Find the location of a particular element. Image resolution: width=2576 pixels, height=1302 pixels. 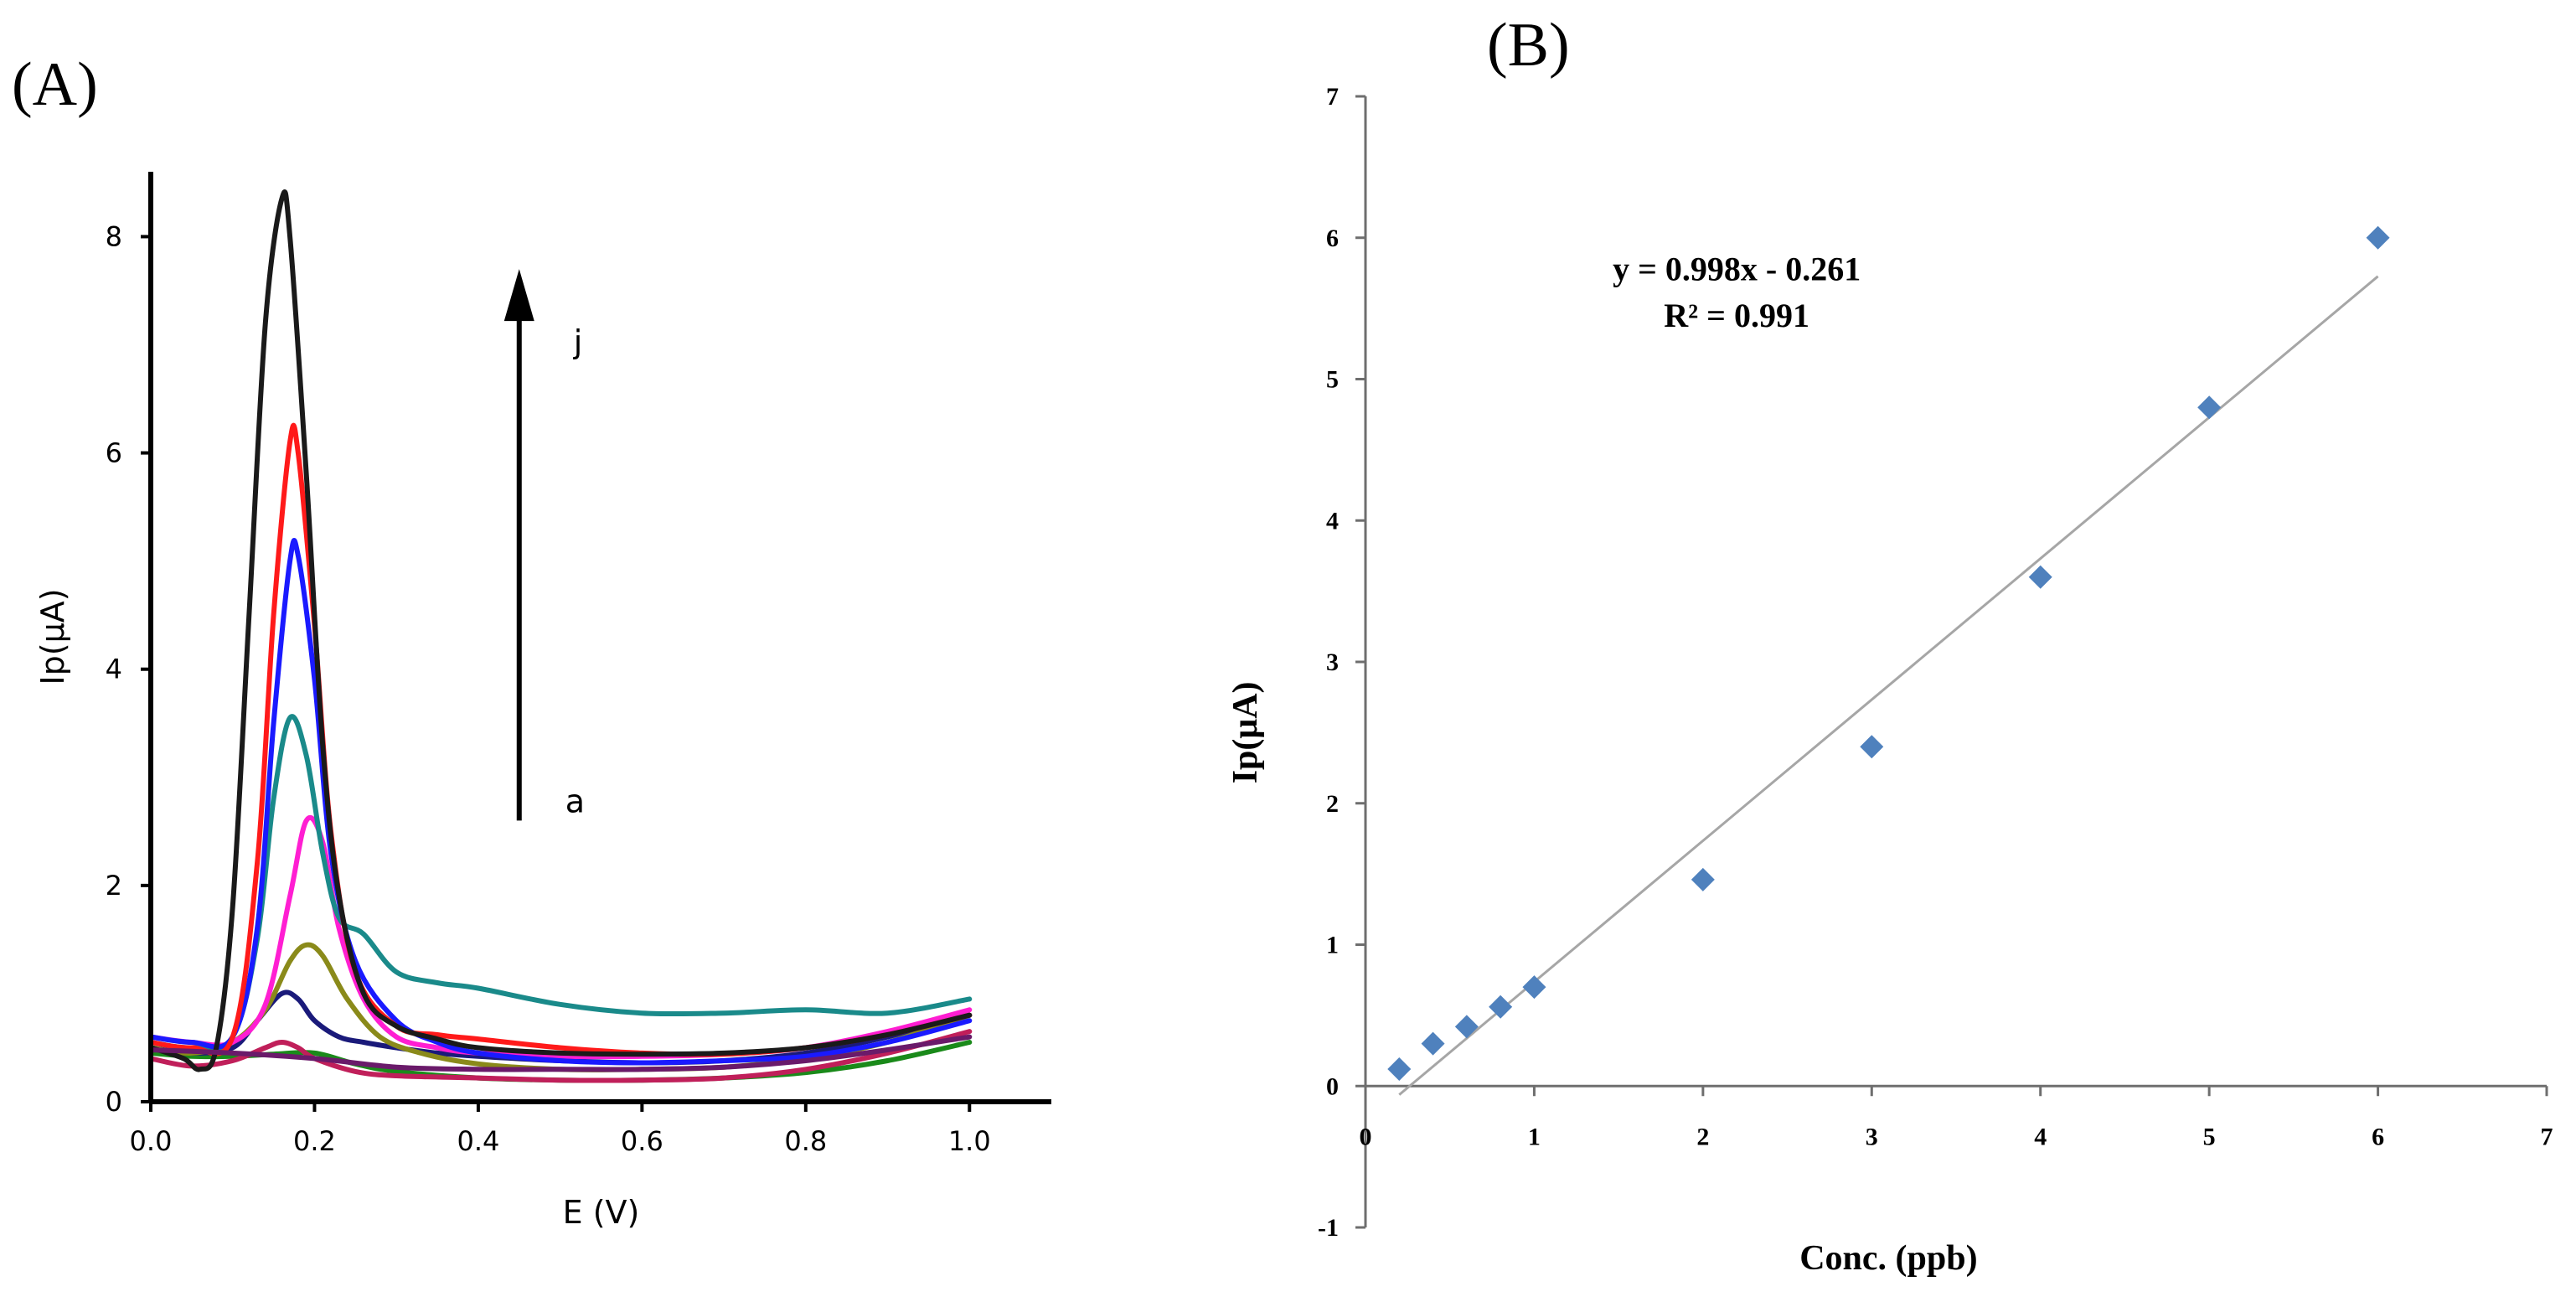

y-tick-label: 7 is located at coordinates (1332, 97).